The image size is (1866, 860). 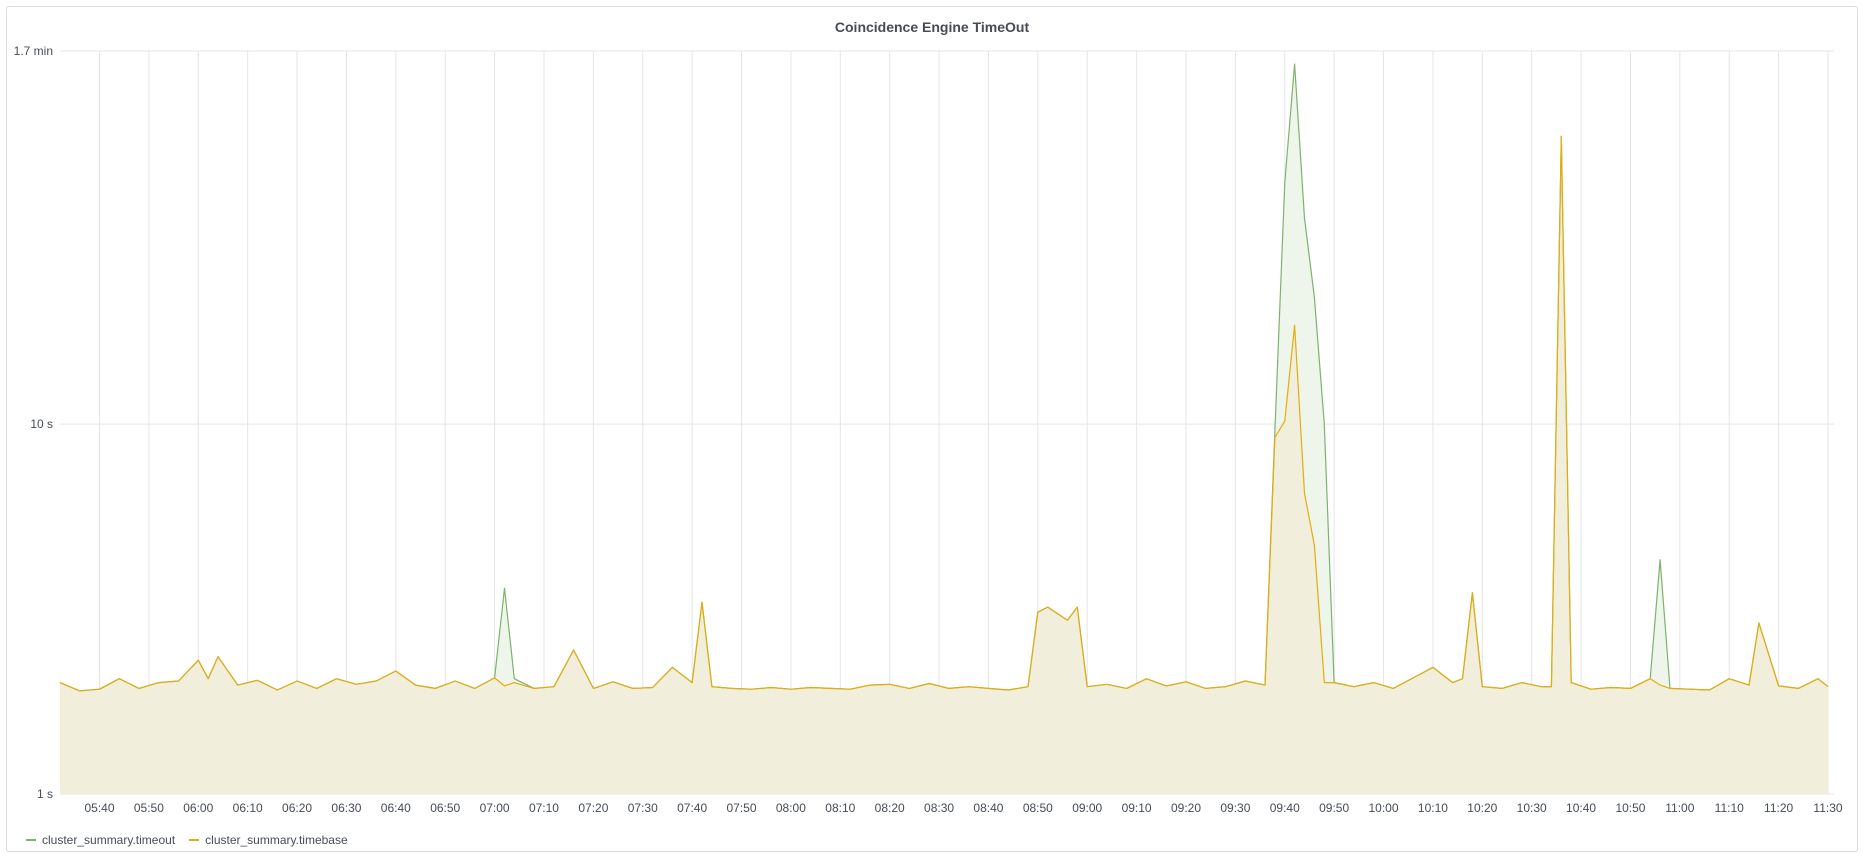 What do you see at coordinates (1827, 808) in the screenshot?
I see `x-tick-label: 11:30` at bounding box center [1827, 808].